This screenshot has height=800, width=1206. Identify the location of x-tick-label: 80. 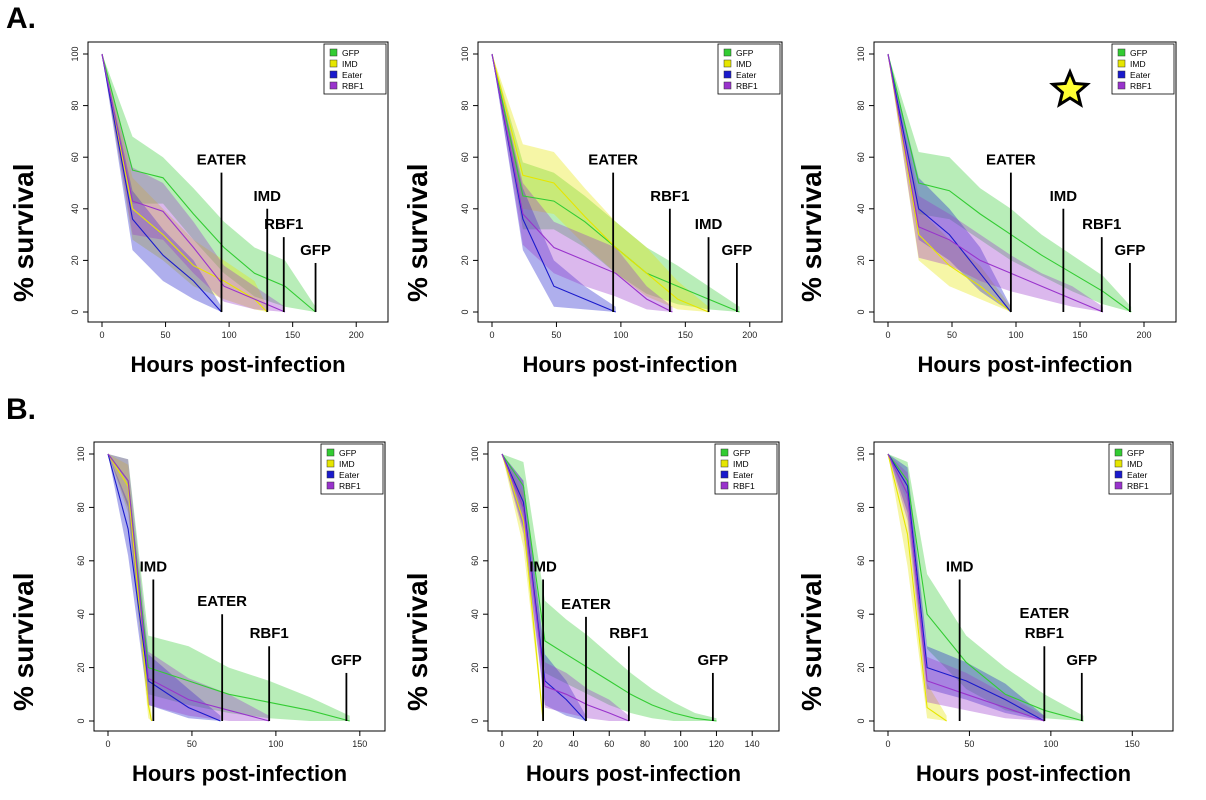
(645, 744).